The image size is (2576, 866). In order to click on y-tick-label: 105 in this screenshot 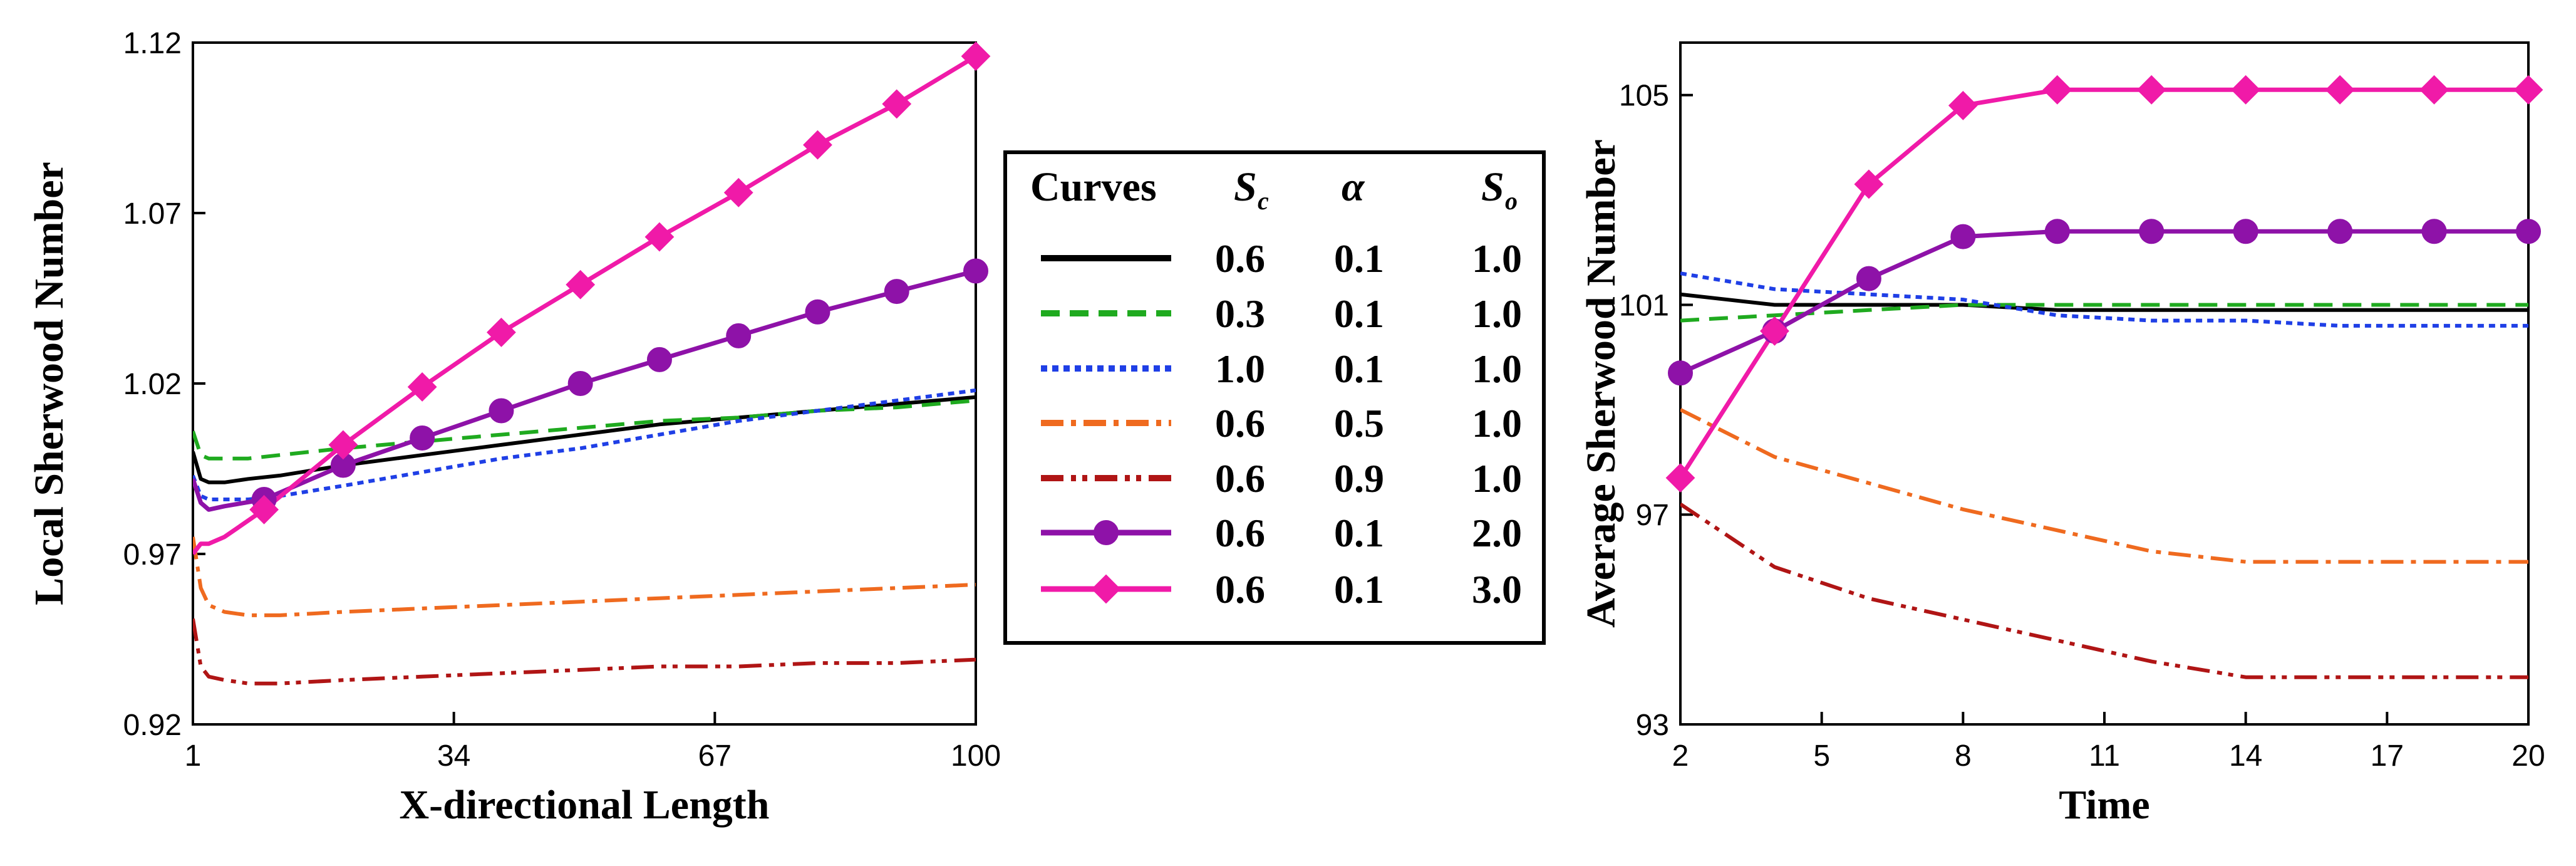, I will do `click(1644, 96)`.